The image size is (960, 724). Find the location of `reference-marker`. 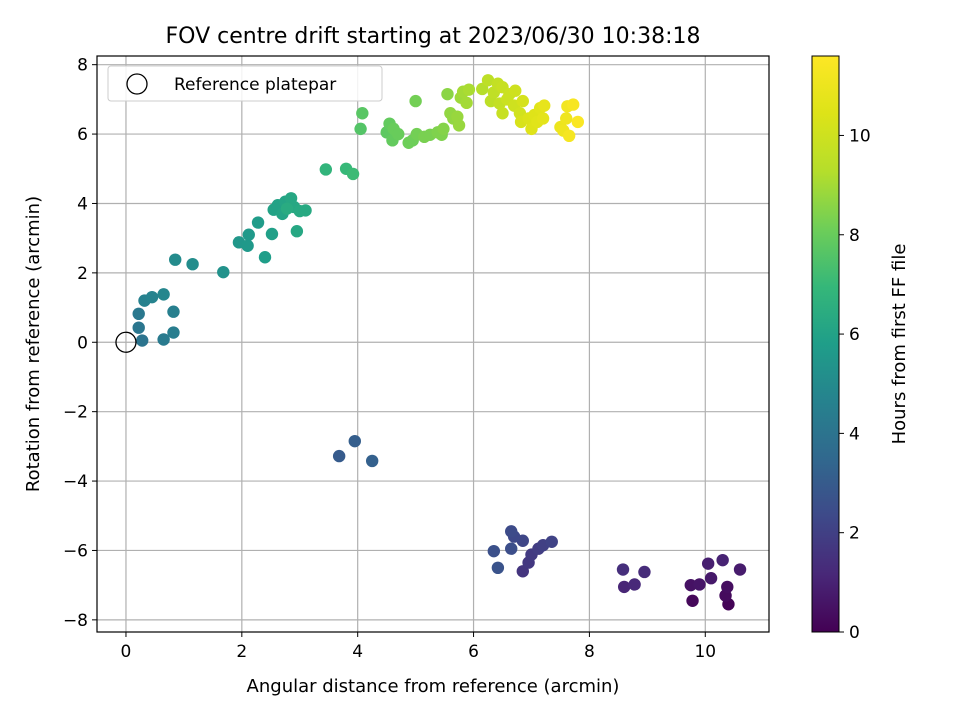

reference-marker is located at coordinates (126, 342).